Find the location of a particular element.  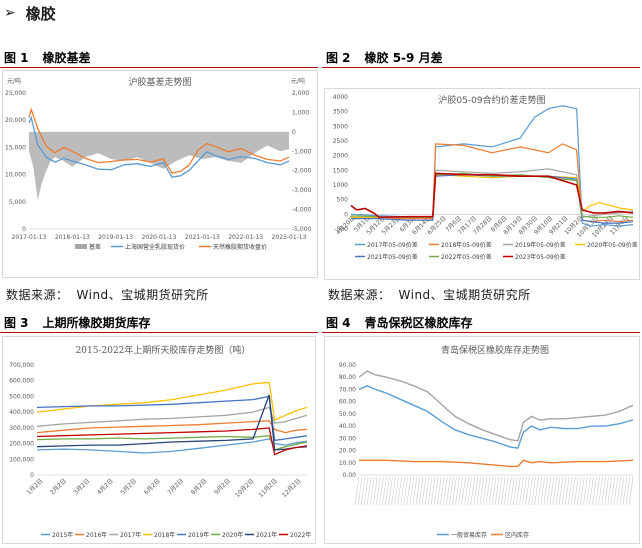

figure-2-caption: 图 2 橡胶 5-9 月差 is located at coordinates (384, 57).